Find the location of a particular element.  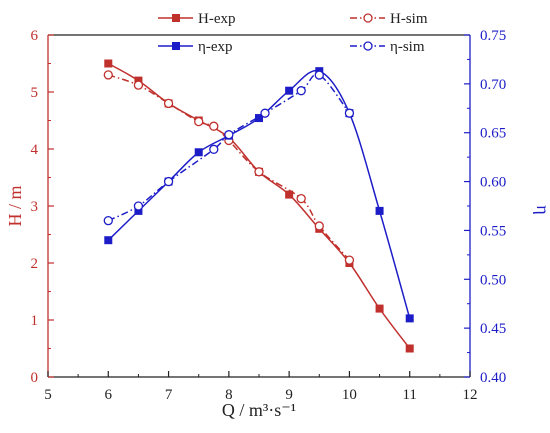

x-tick-label: 11 is located at coordinates (409, 395).